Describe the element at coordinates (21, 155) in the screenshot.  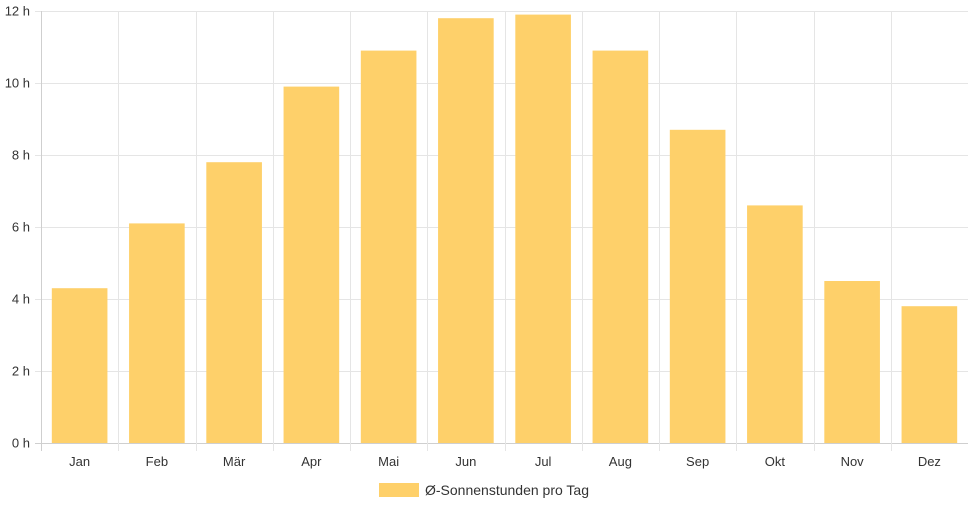
I see `y-tick-label: 8 h` at that location.